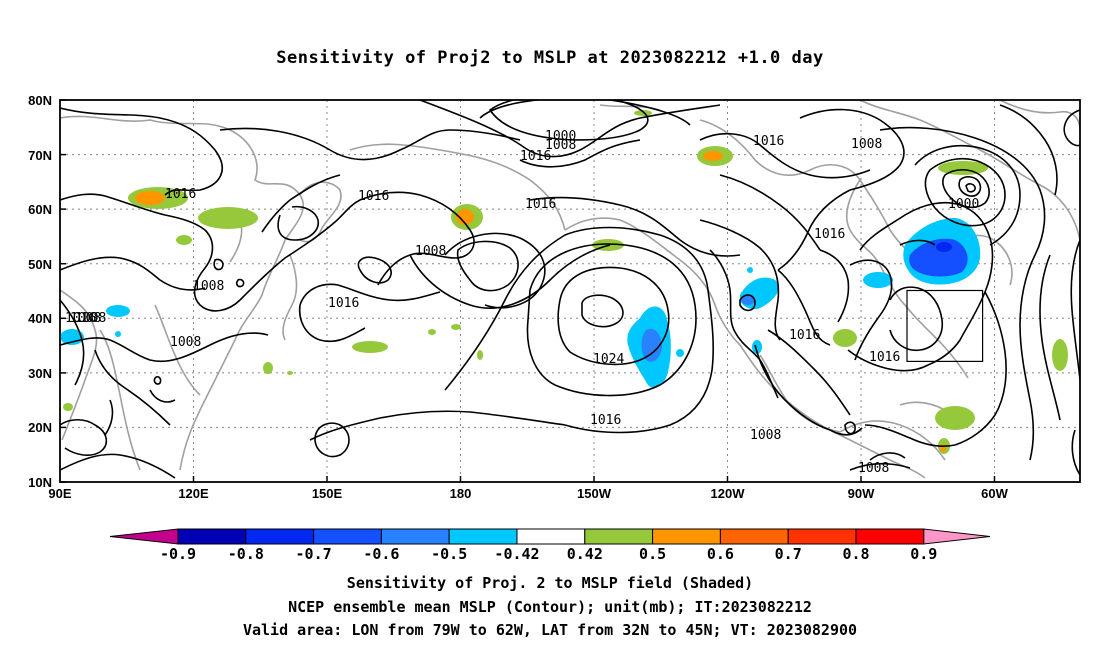 The height and width of the screenshot is (650, 1100). What do you see at coordinates (720, 554) in the screenshot?
I see `colorbar-label: 0.6` at bounding box center [720, 554].